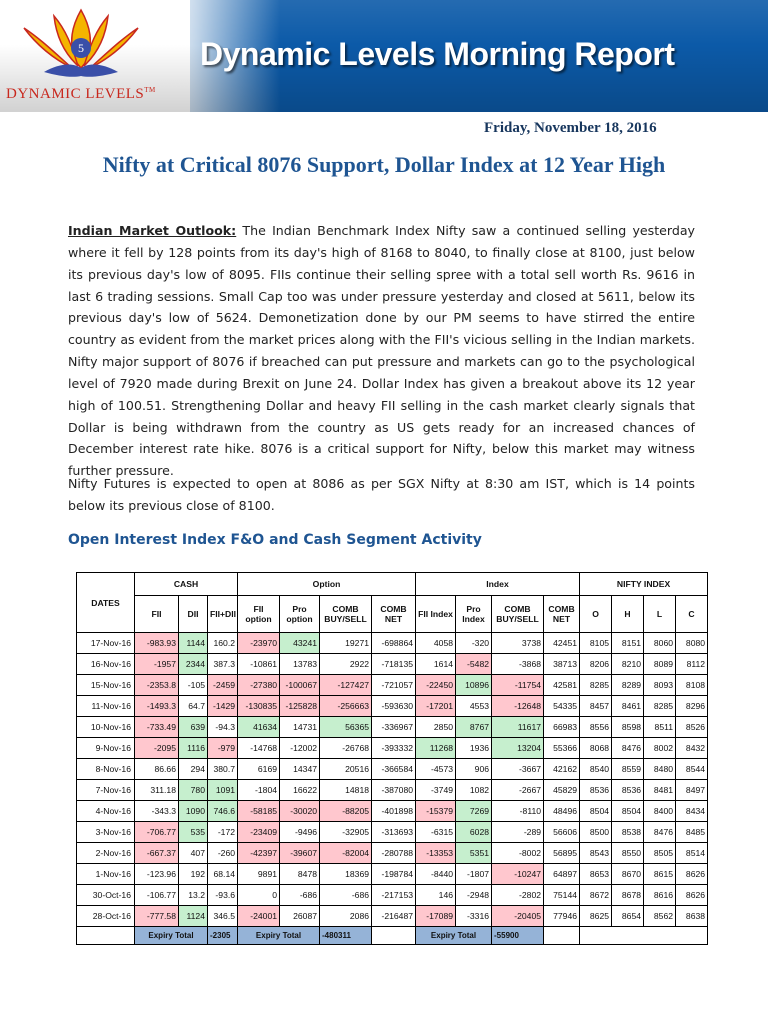 This screenshot has width=768, height=1024. What do you see at coordinates (259, 706) in the screenshot?
I see `table-cell: -130835` at bounding box center [259, 706].